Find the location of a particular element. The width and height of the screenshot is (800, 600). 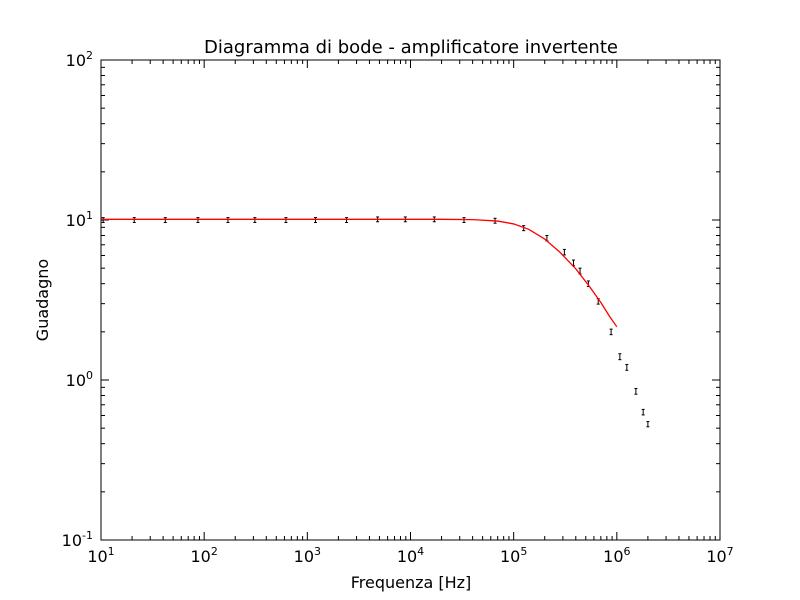

x-tick-label: 10⁷ is located at coordinates (719, 555).